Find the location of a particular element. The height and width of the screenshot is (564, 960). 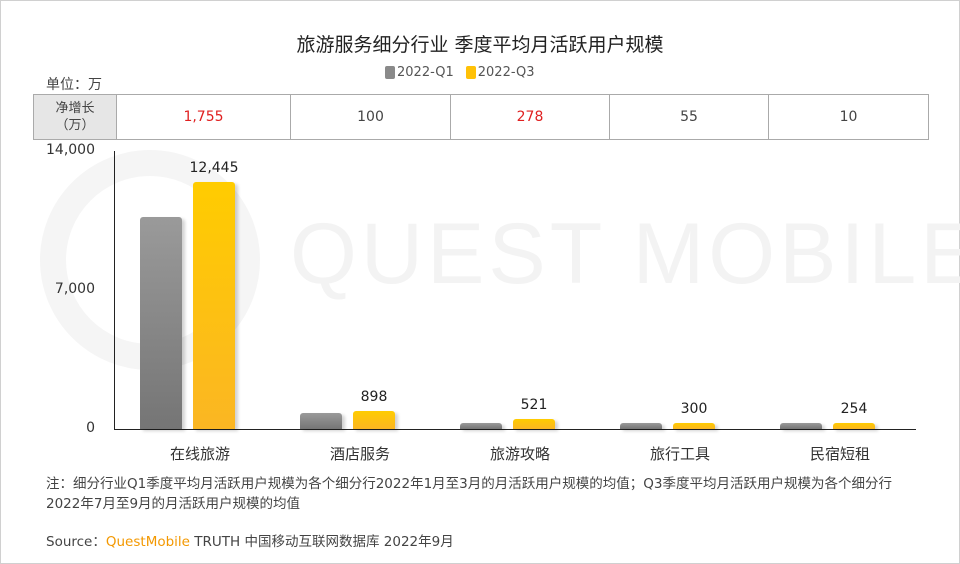

y-tick-7000: 7,000 is located at coordinates (74, 289).